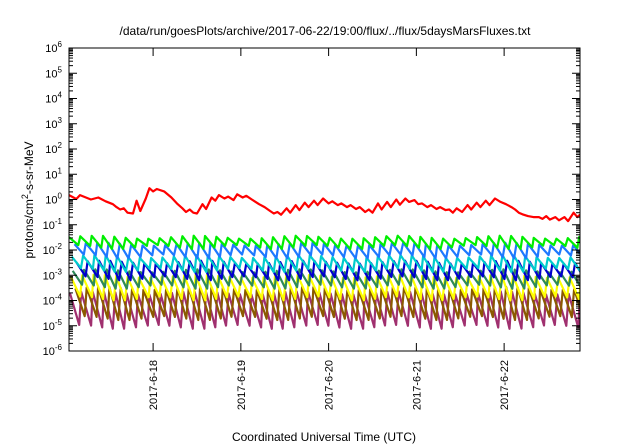  Describe the element at coordinates (330, 385) in the screenshot. I see `x-tick-label: 2017-6-20` at that location.